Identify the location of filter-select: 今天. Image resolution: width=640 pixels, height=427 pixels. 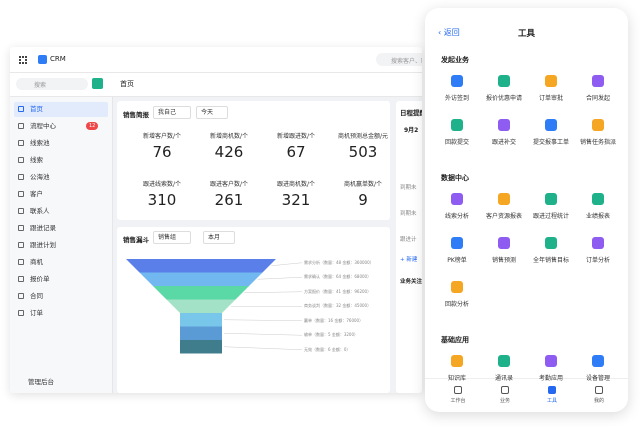
(212, 112).